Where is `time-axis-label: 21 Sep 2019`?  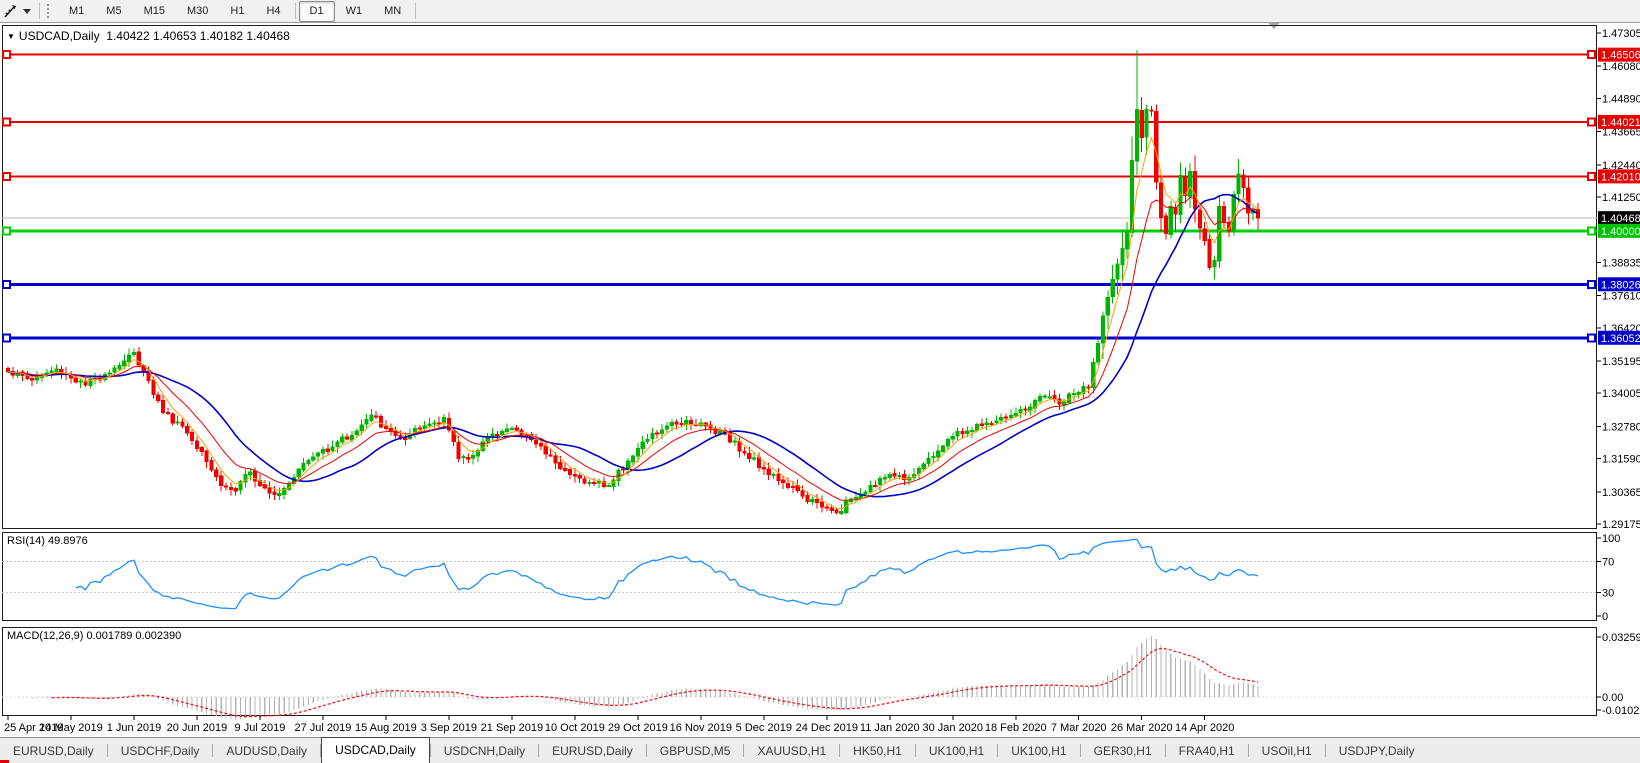
time-axis-label: 21 Sep 2019 is located at coordinates (512, 728).